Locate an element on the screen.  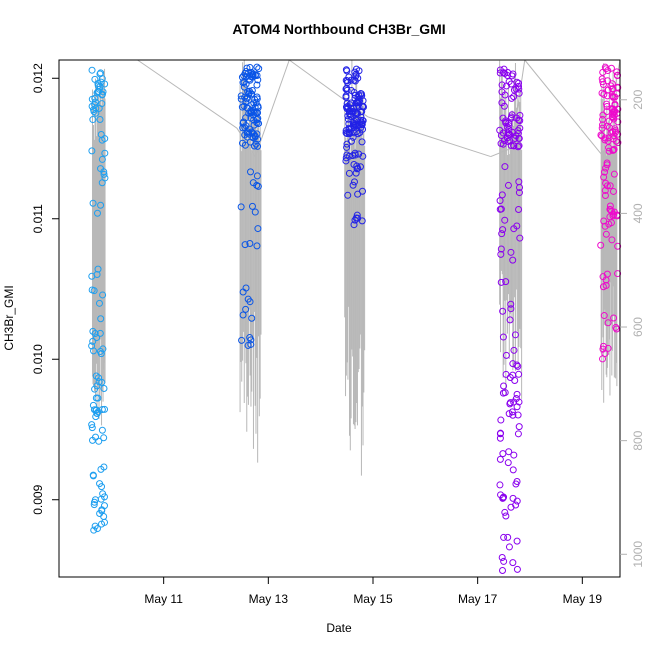
chart-title: ATOM4 Northbound CH3Br_GMI is located at coordinates (338, 29).